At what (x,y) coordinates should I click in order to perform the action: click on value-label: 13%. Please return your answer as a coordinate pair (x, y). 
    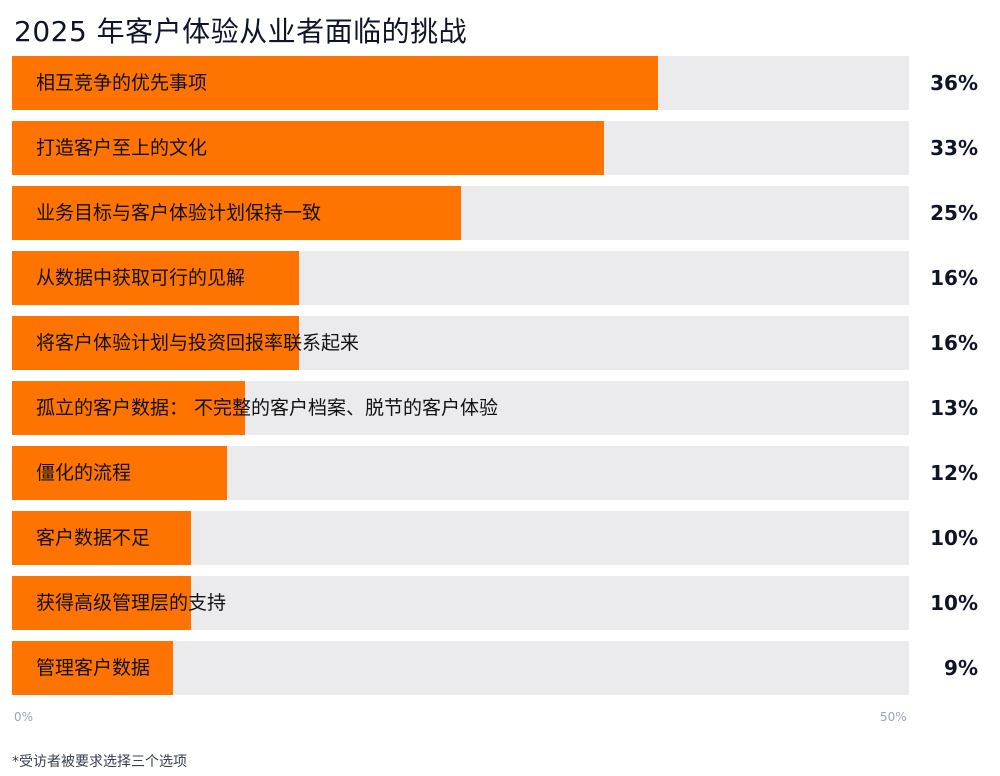
    Looking at the image, I should click on (954, 408).